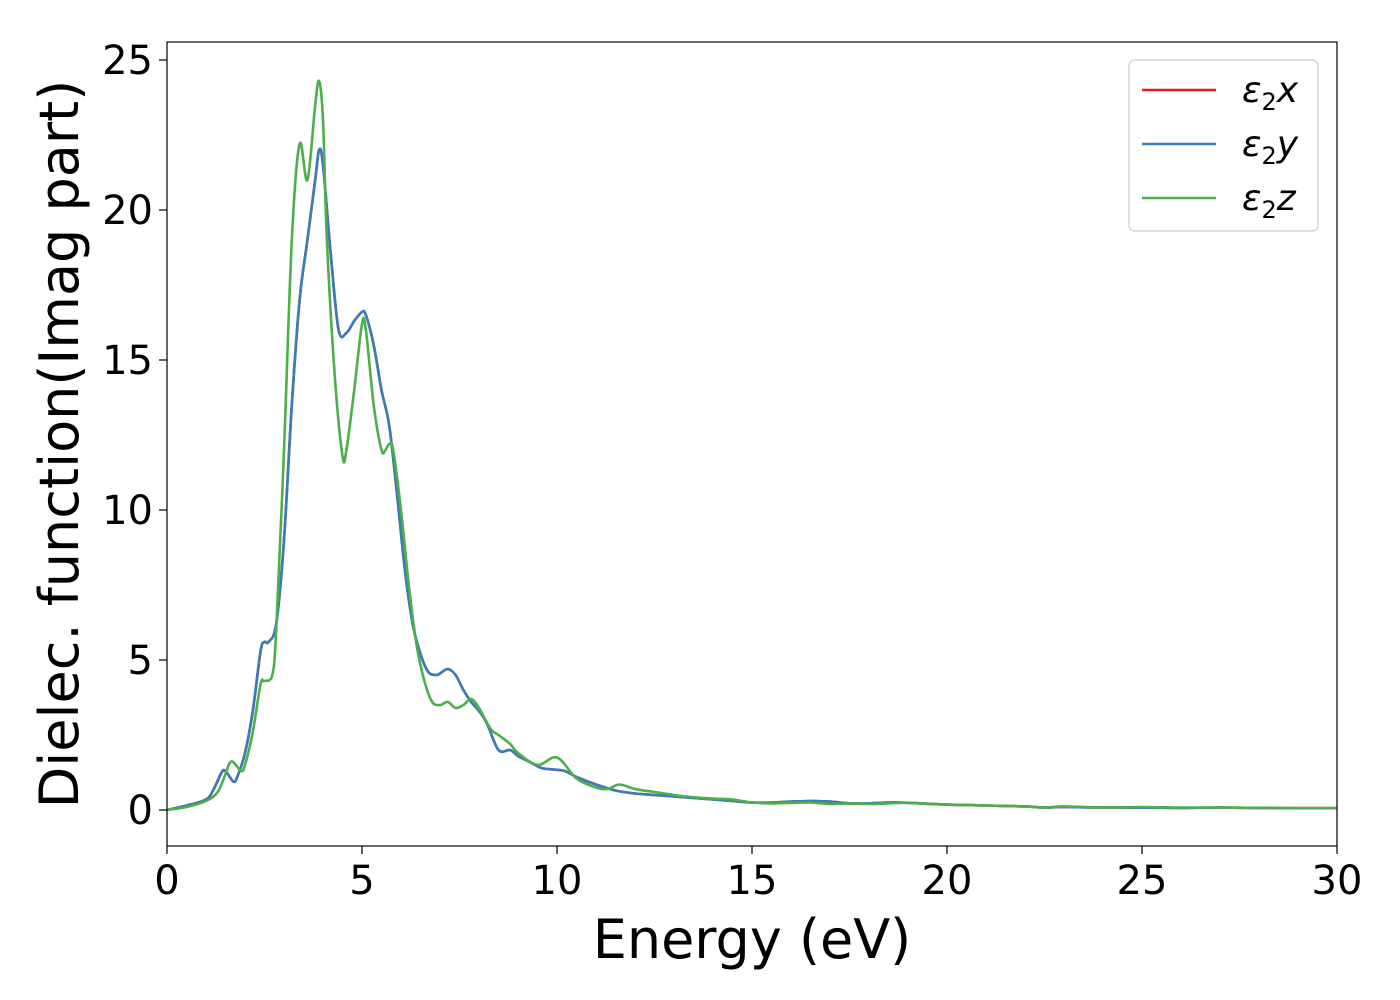  What do you see at coordinates (752, 939) in the screenshot?
I see `x-axis-label: Energy (eV)` at bounding box center [752, 939].